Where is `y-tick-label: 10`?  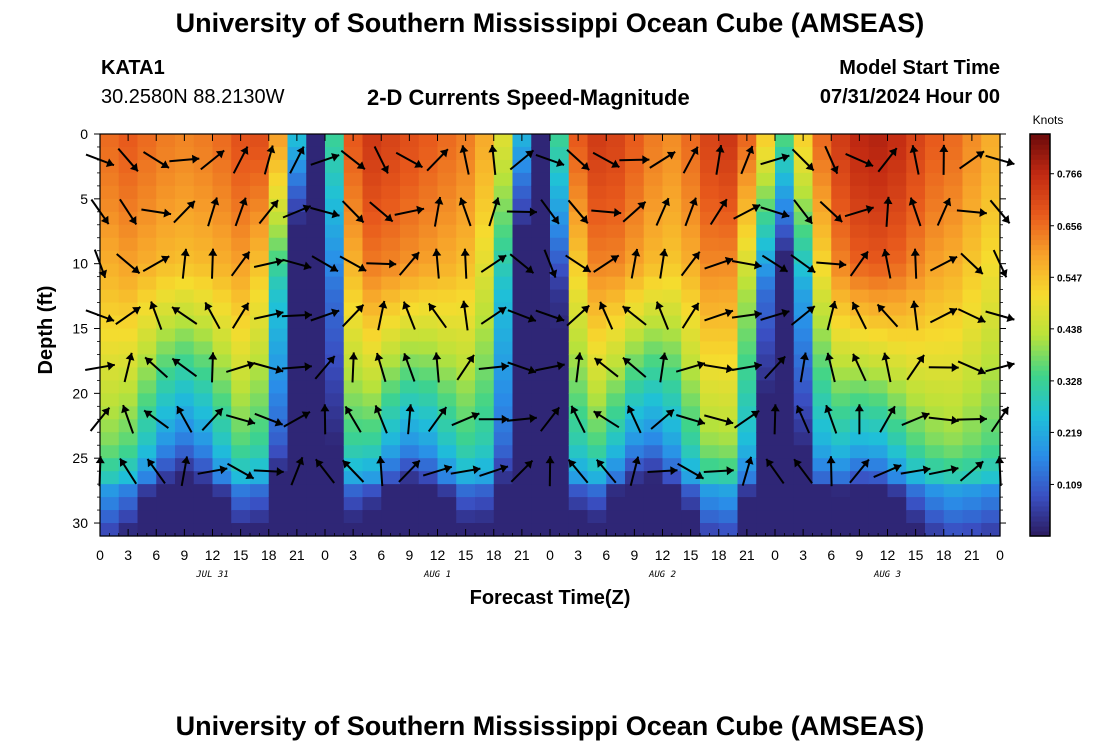
y-tick-label: 10 is located at coordinates (80, 264).